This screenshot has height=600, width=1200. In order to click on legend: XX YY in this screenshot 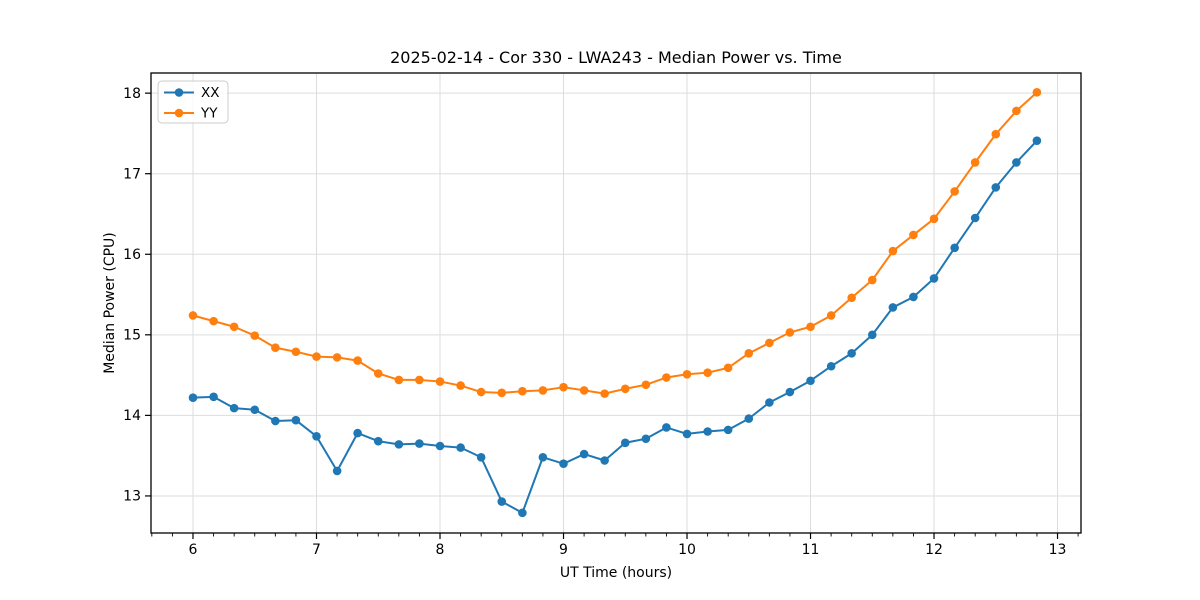, I will do `click(193, 102)`.